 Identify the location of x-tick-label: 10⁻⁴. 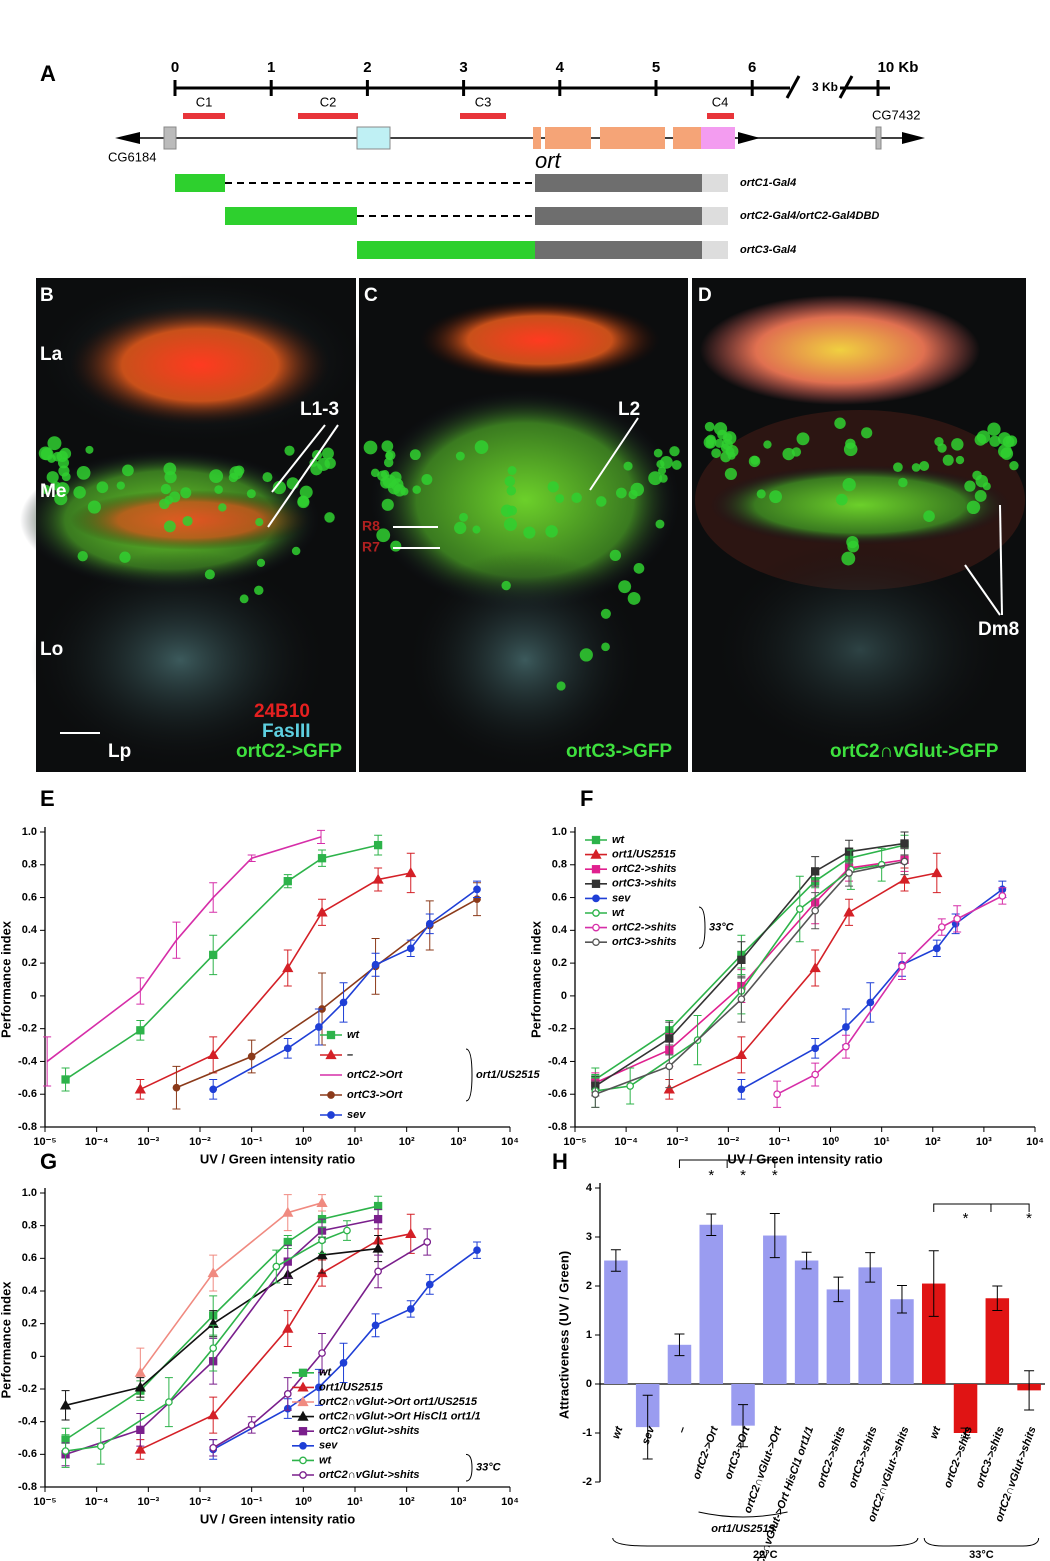
(625, 1142).